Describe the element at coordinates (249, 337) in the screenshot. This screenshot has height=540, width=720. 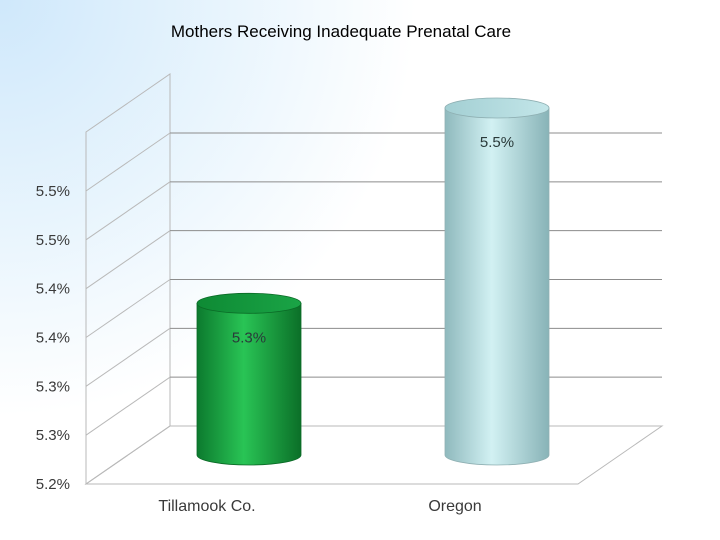
I see `data-label: 5.3%` at that location.